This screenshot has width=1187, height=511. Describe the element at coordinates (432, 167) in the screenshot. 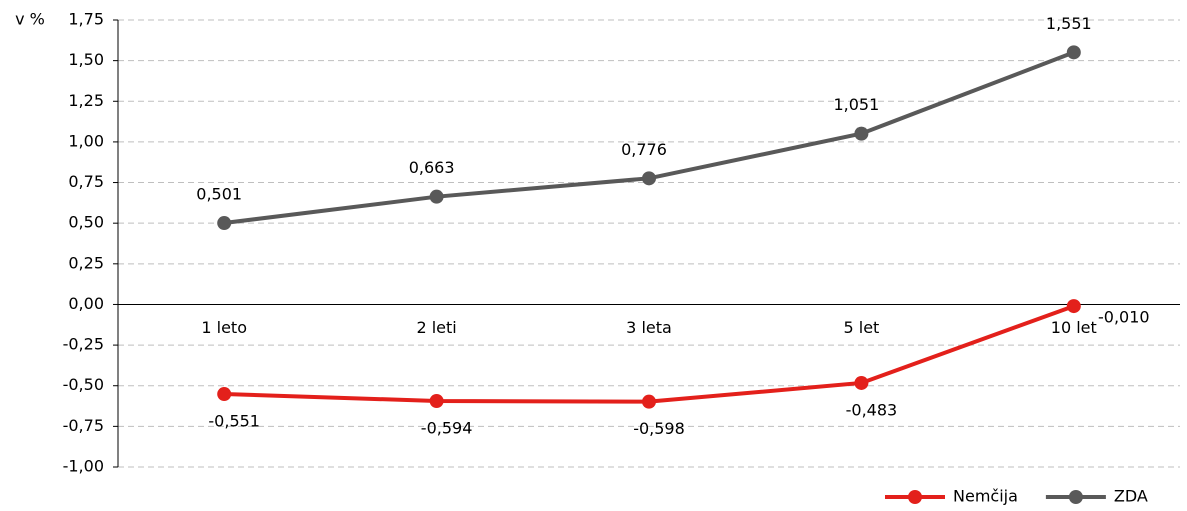

I see `data-label: 0,663` at that location.